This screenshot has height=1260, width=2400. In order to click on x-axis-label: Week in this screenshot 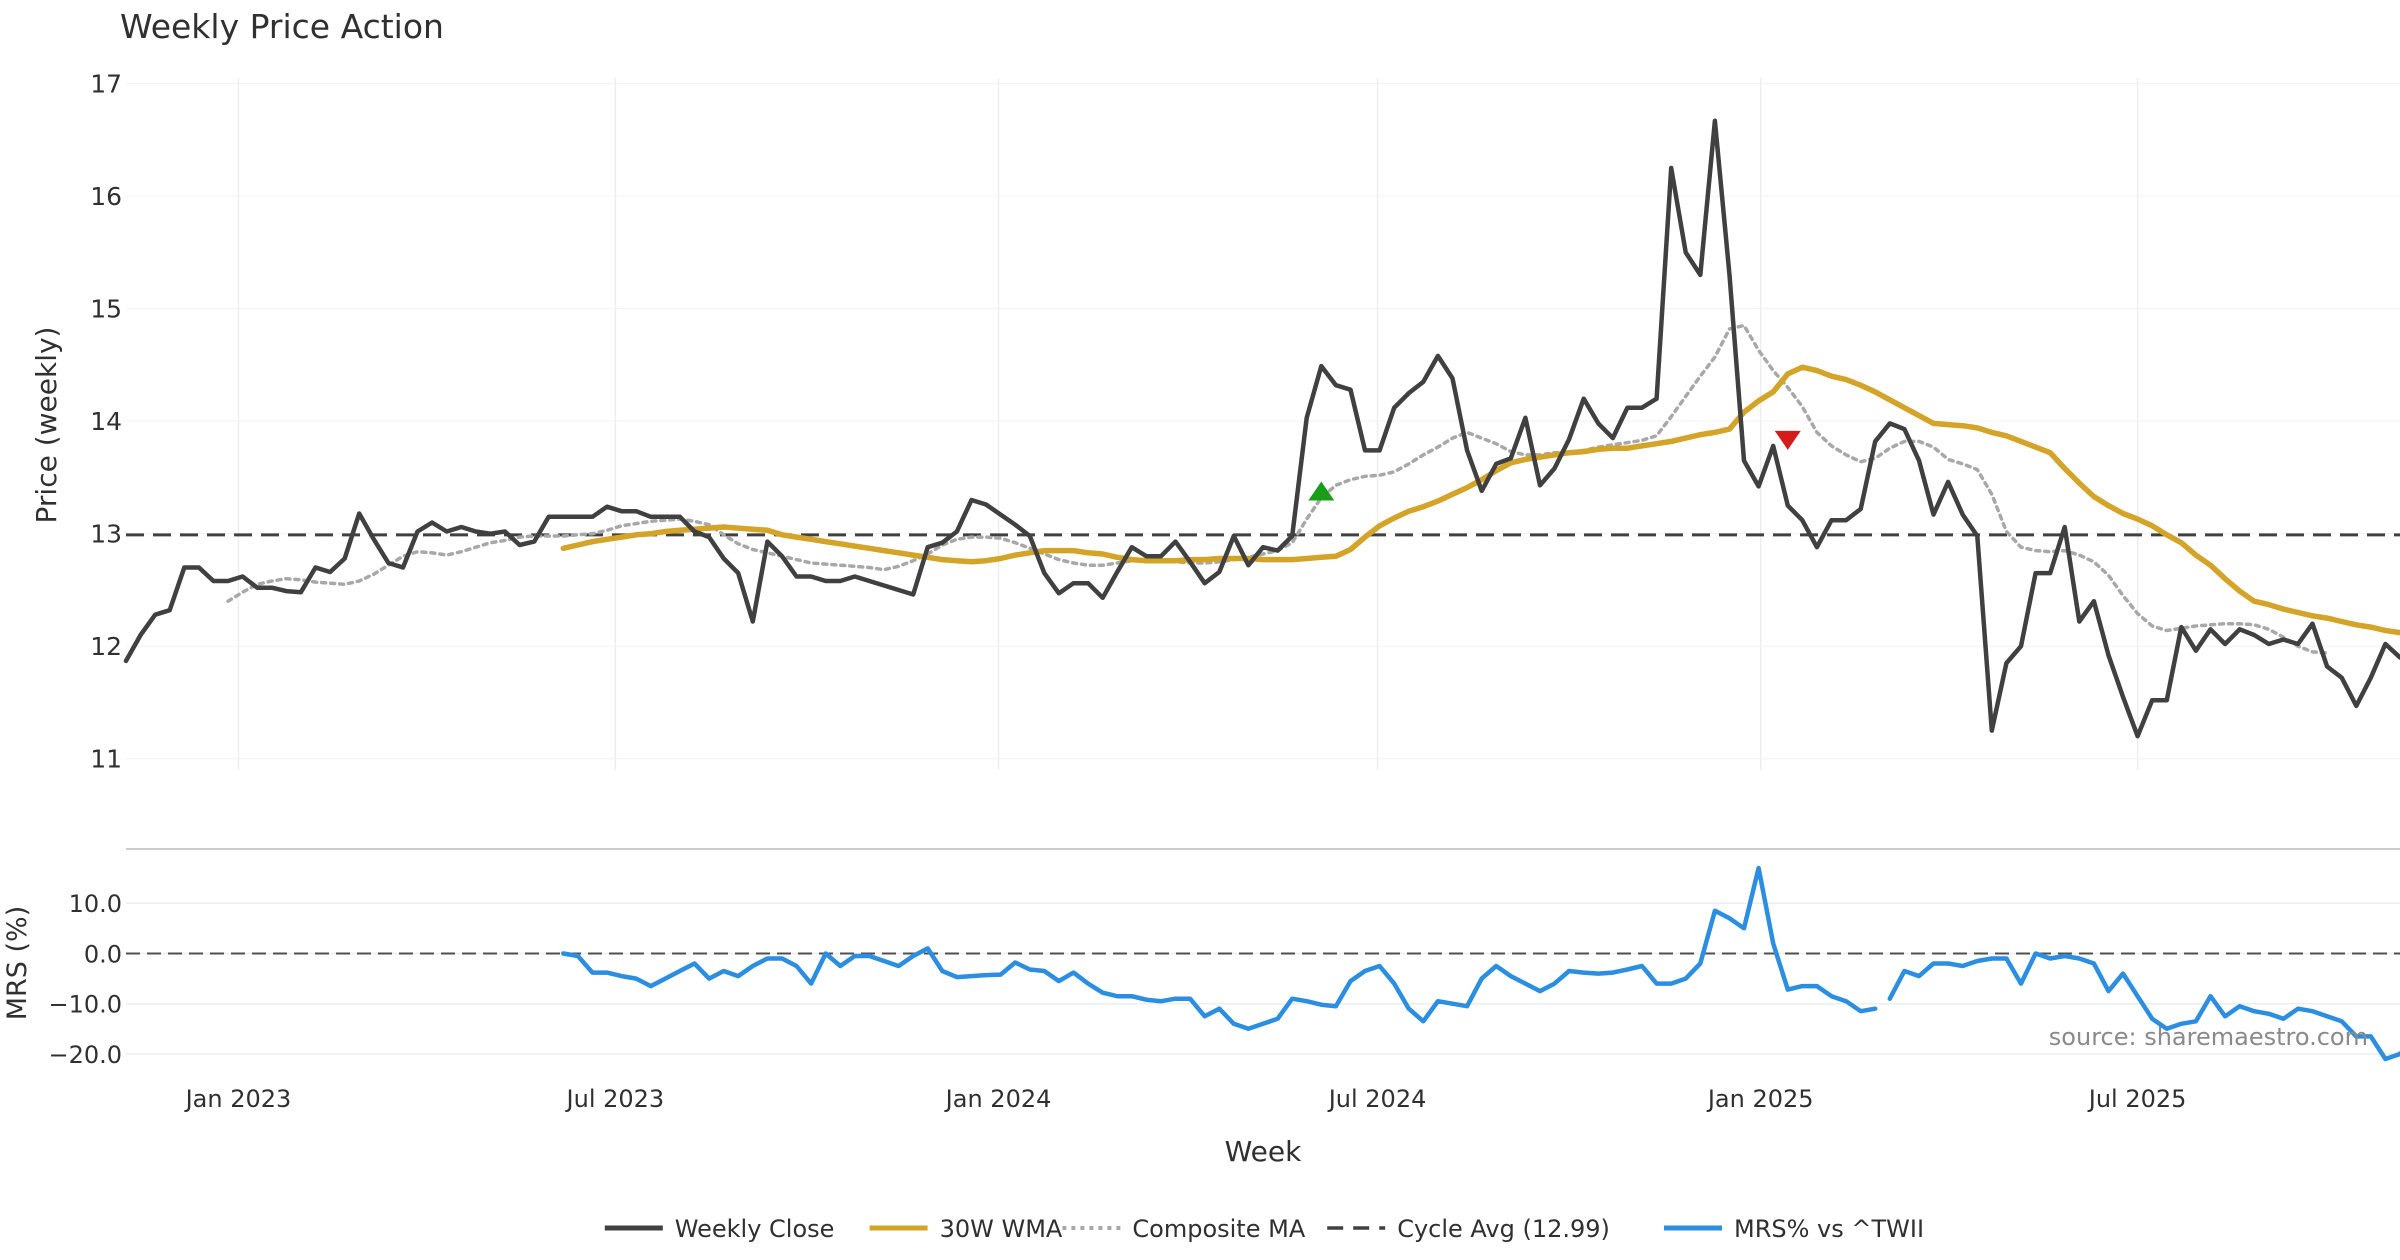, I will do `click(1263, 1151)`.